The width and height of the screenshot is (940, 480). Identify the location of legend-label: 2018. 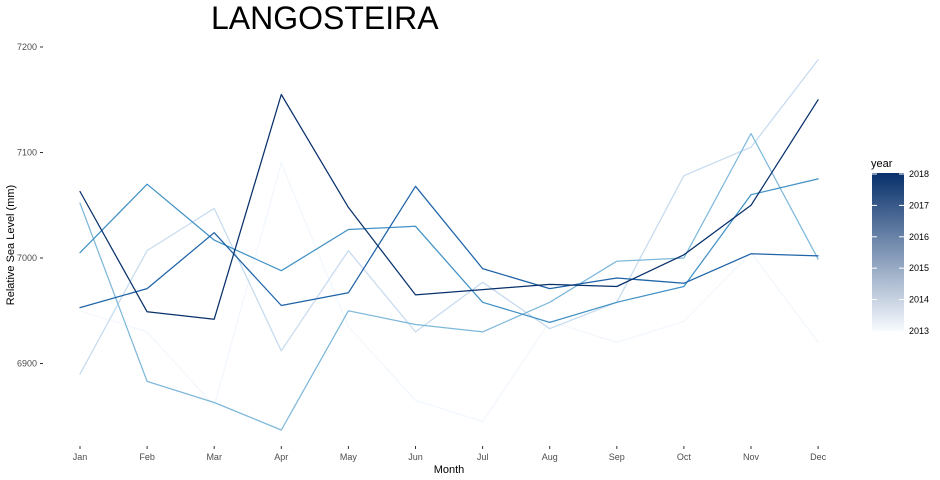
(919, 174).